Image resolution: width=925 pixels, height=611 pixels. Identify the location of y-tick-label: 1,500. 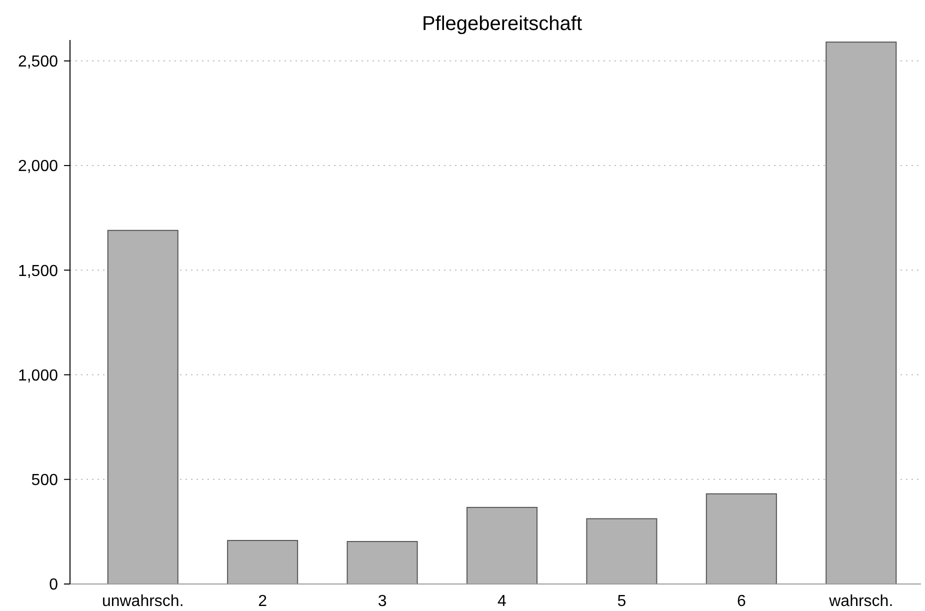
(38, 271).